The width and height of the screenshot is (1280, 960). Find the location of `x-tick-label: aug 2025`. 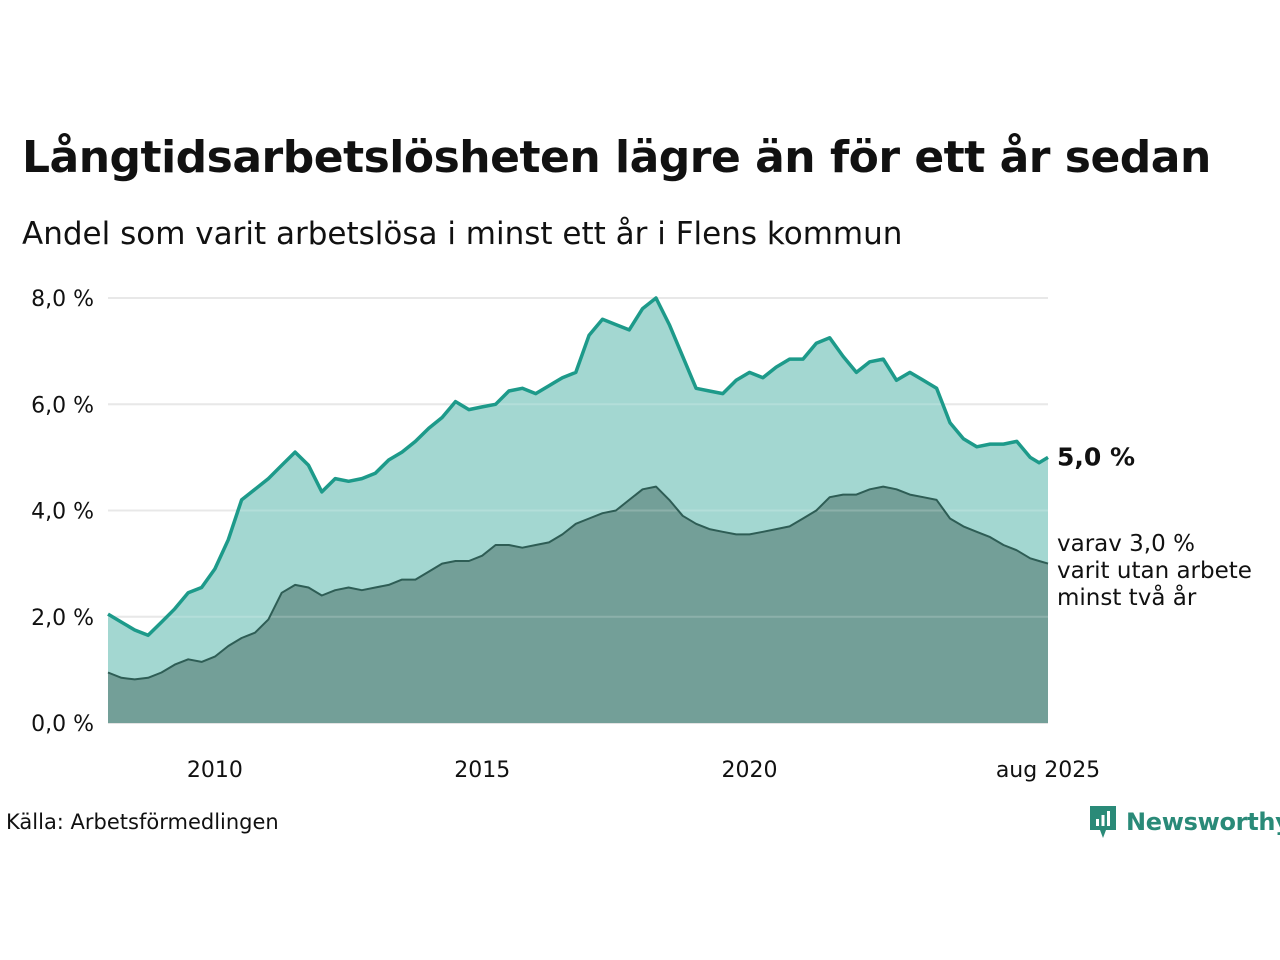

x-tick-label: aug 2025 is located at coordinates (1048, 770).